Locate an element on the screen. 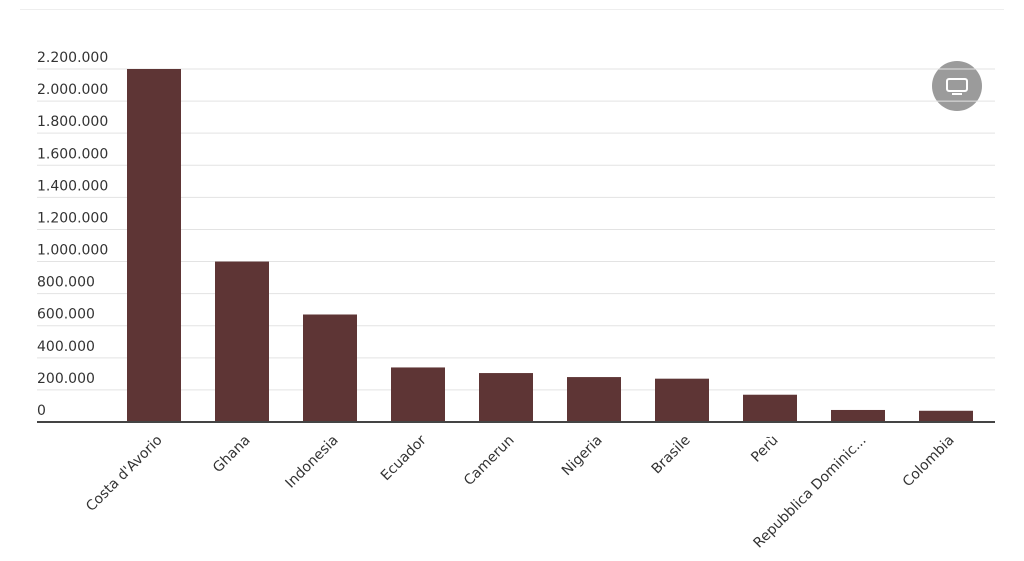  y-tick-label: 1.600.000 is located at coordinates (72, 154).